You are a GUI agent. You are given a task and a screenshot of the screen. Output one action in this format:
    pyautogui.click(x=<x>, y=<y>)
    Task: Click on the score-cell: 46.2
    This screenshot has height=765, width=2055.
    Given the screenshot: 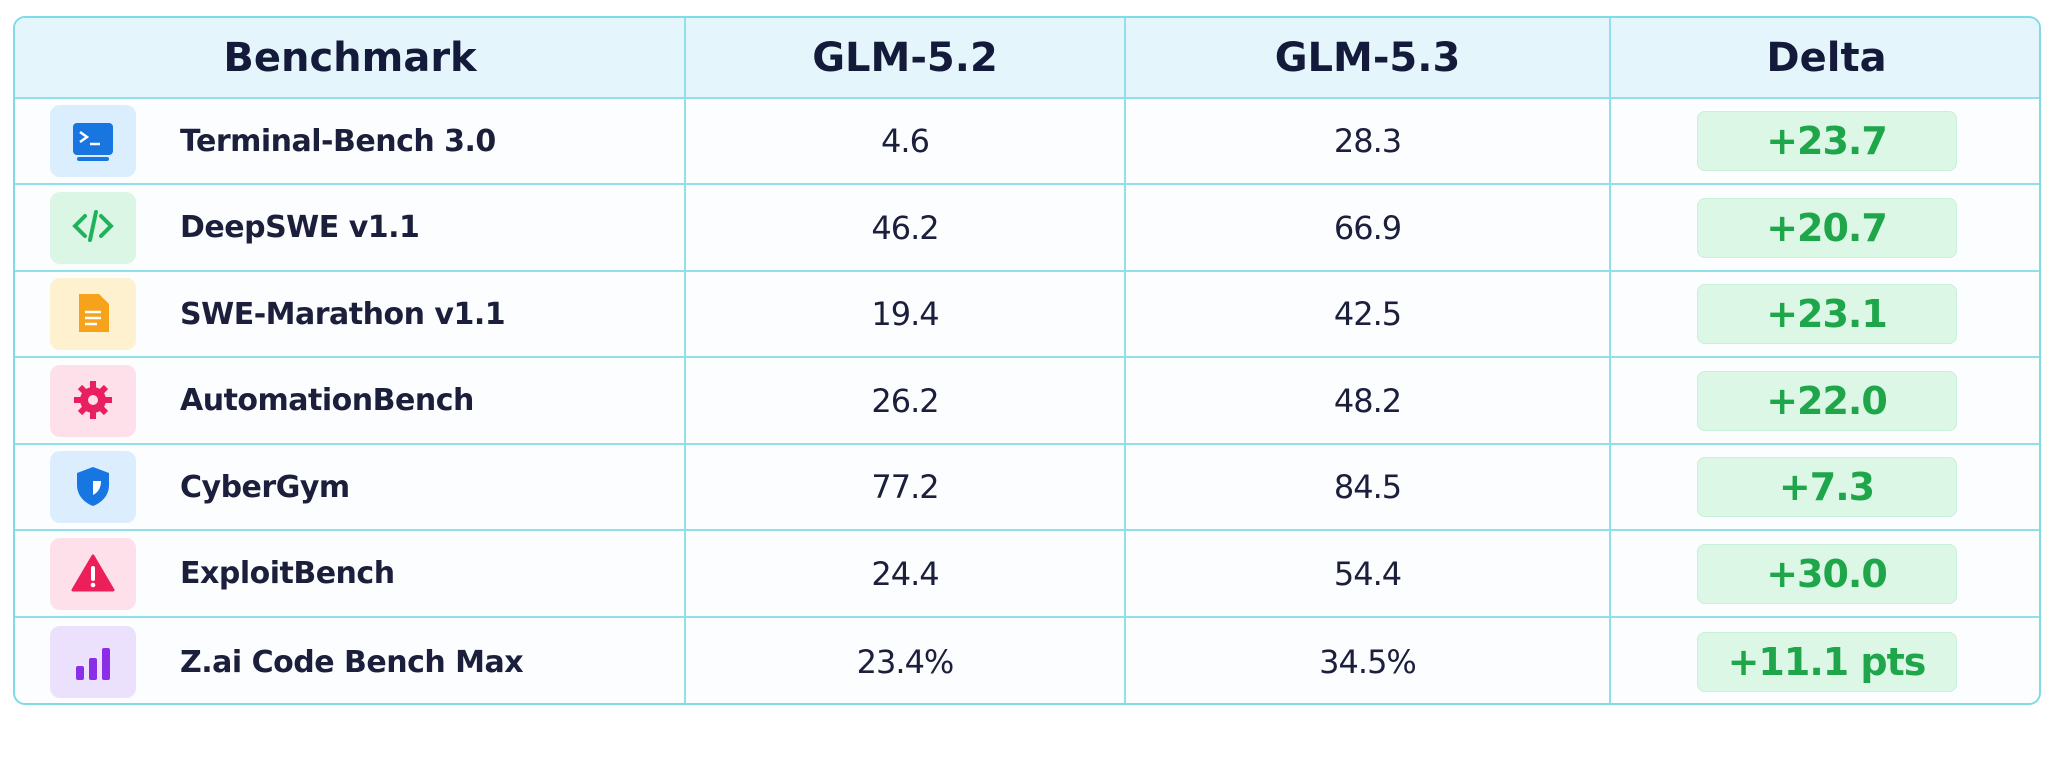 What is the action you would take?
    pyautogui.click(x=905, y=227)
    